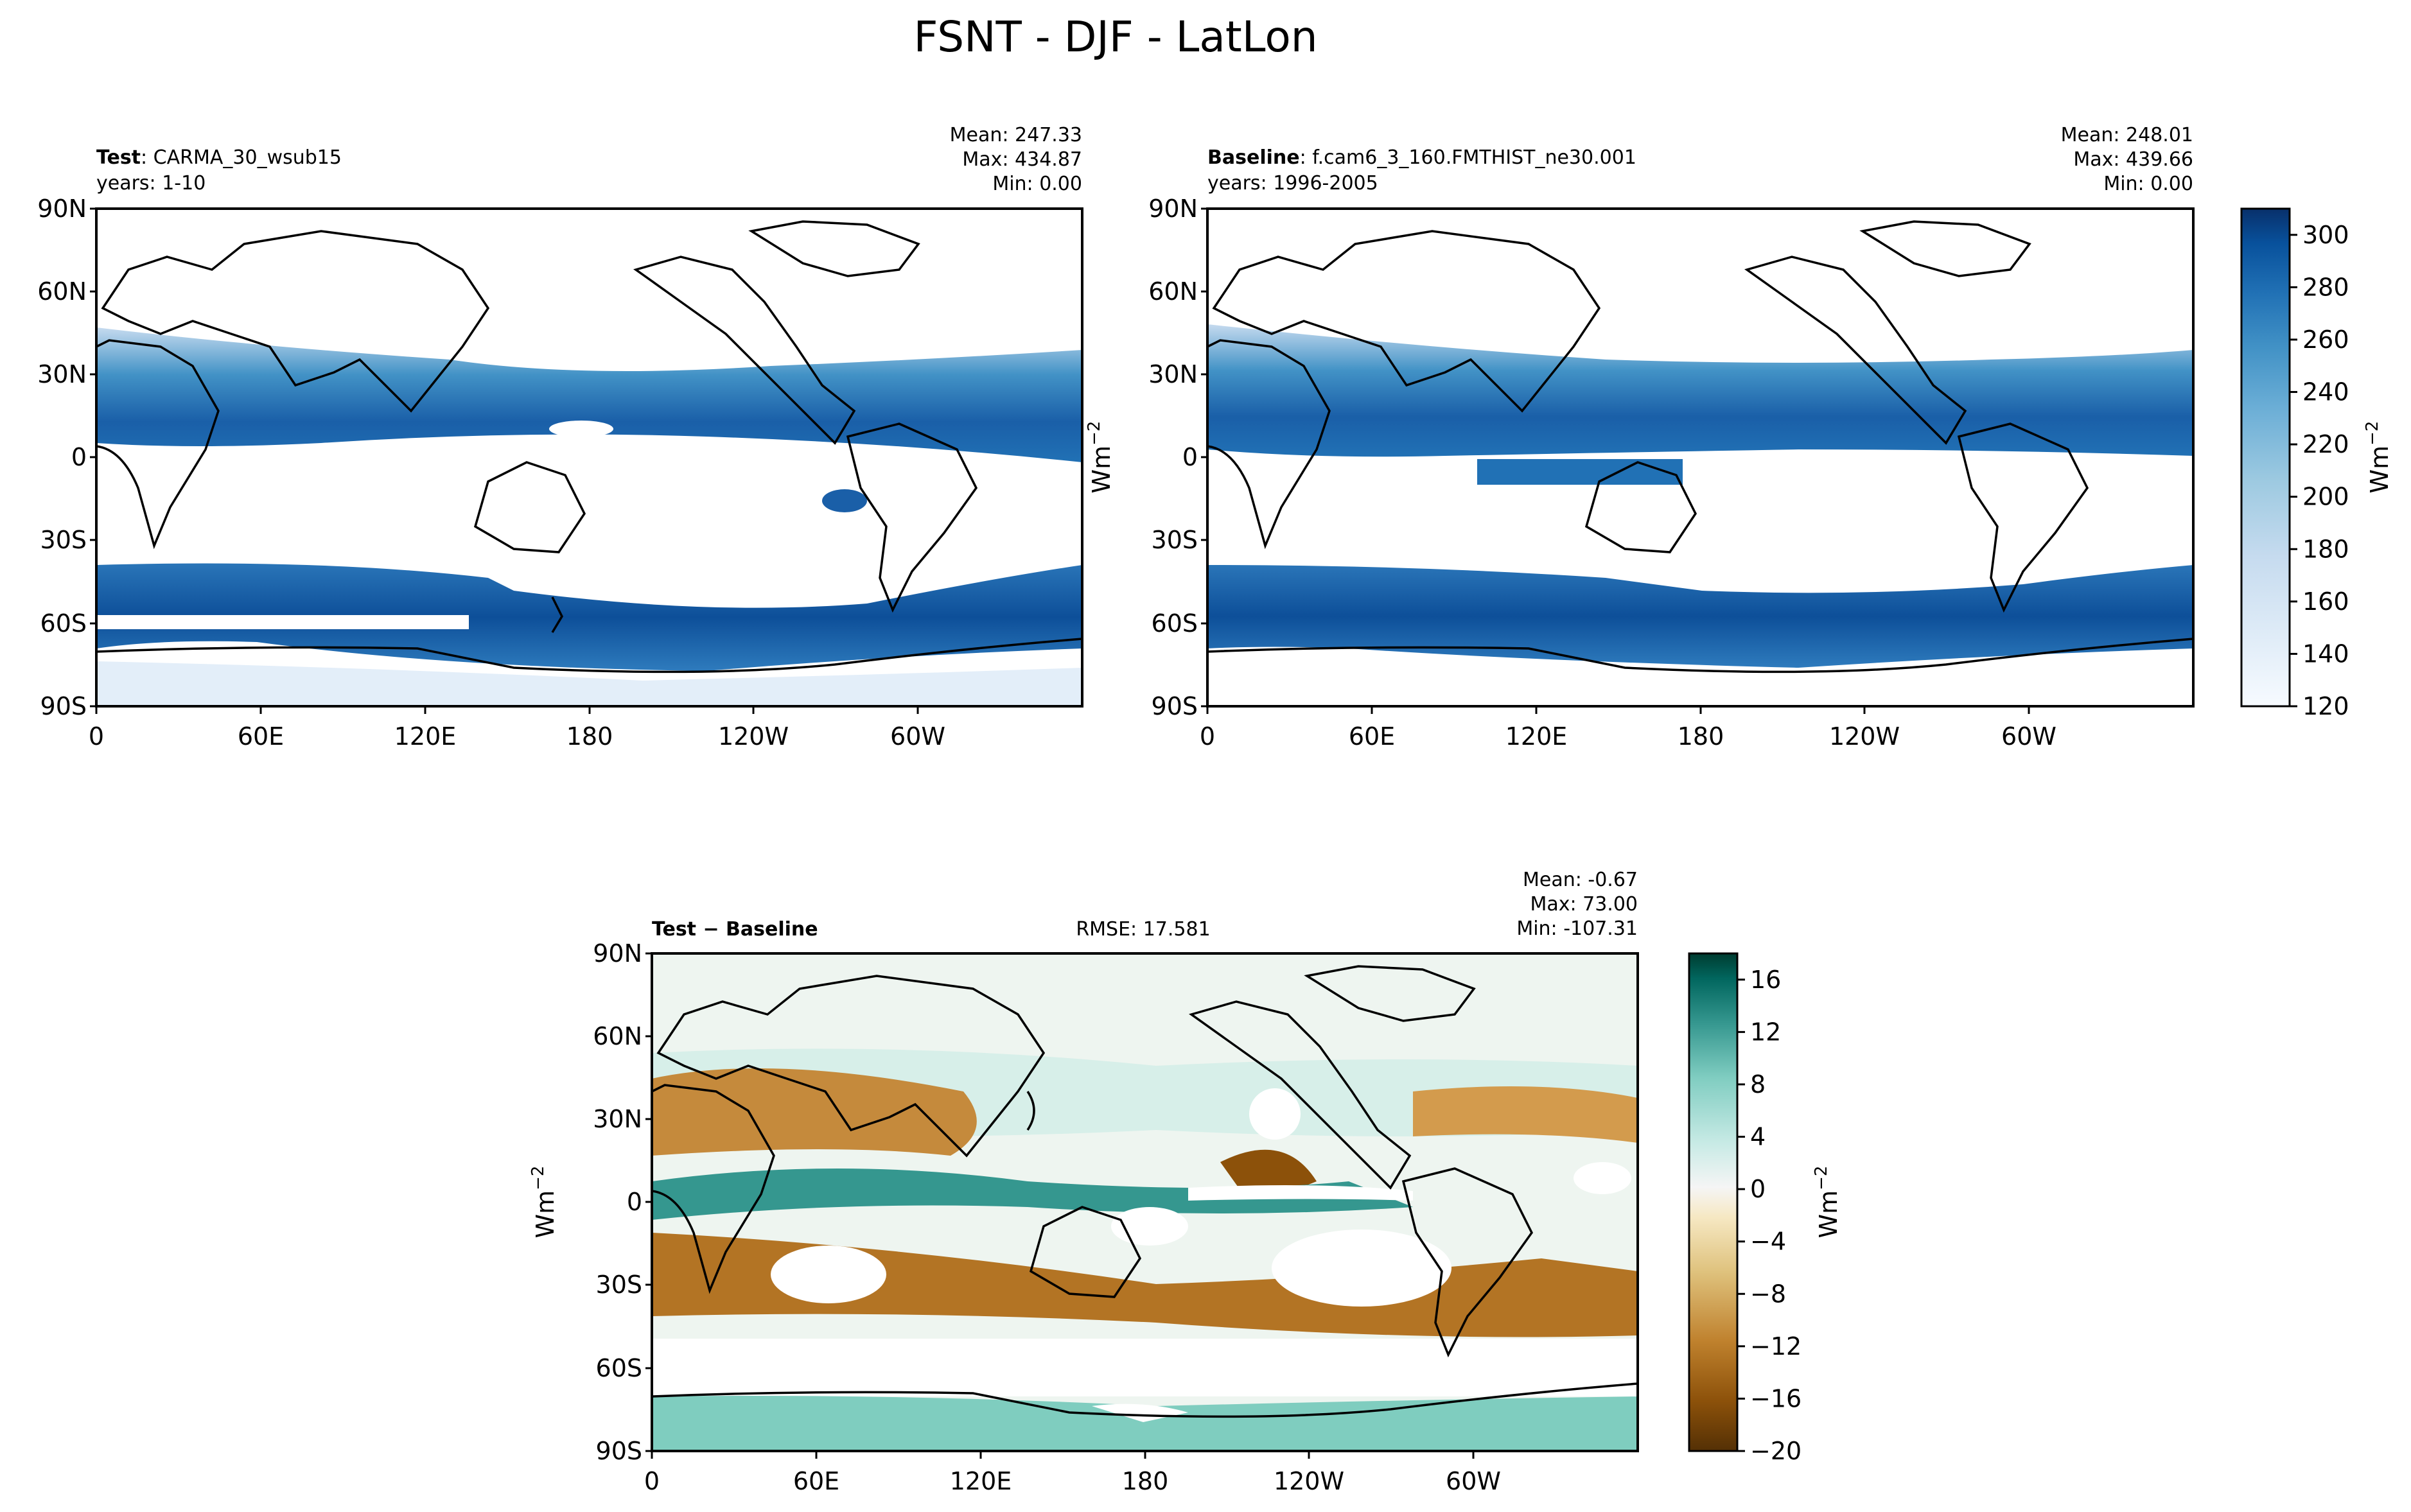 Image resolution: width=2411 pixels, height=1512 pixels. What do you see at coordinates (1253, 157) in the screenshot?
I see `baseline-label-bold: Baseline` at bounding box center [1253, 157].